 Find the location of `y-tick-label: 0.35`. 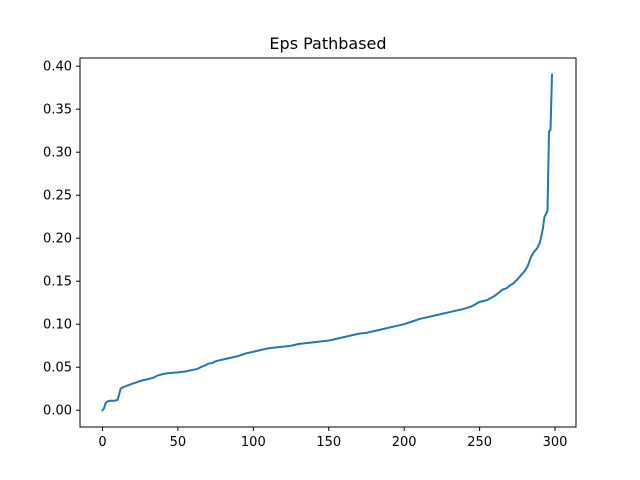

y-tick-label: 0.35 is located at coordinates (57, 110).